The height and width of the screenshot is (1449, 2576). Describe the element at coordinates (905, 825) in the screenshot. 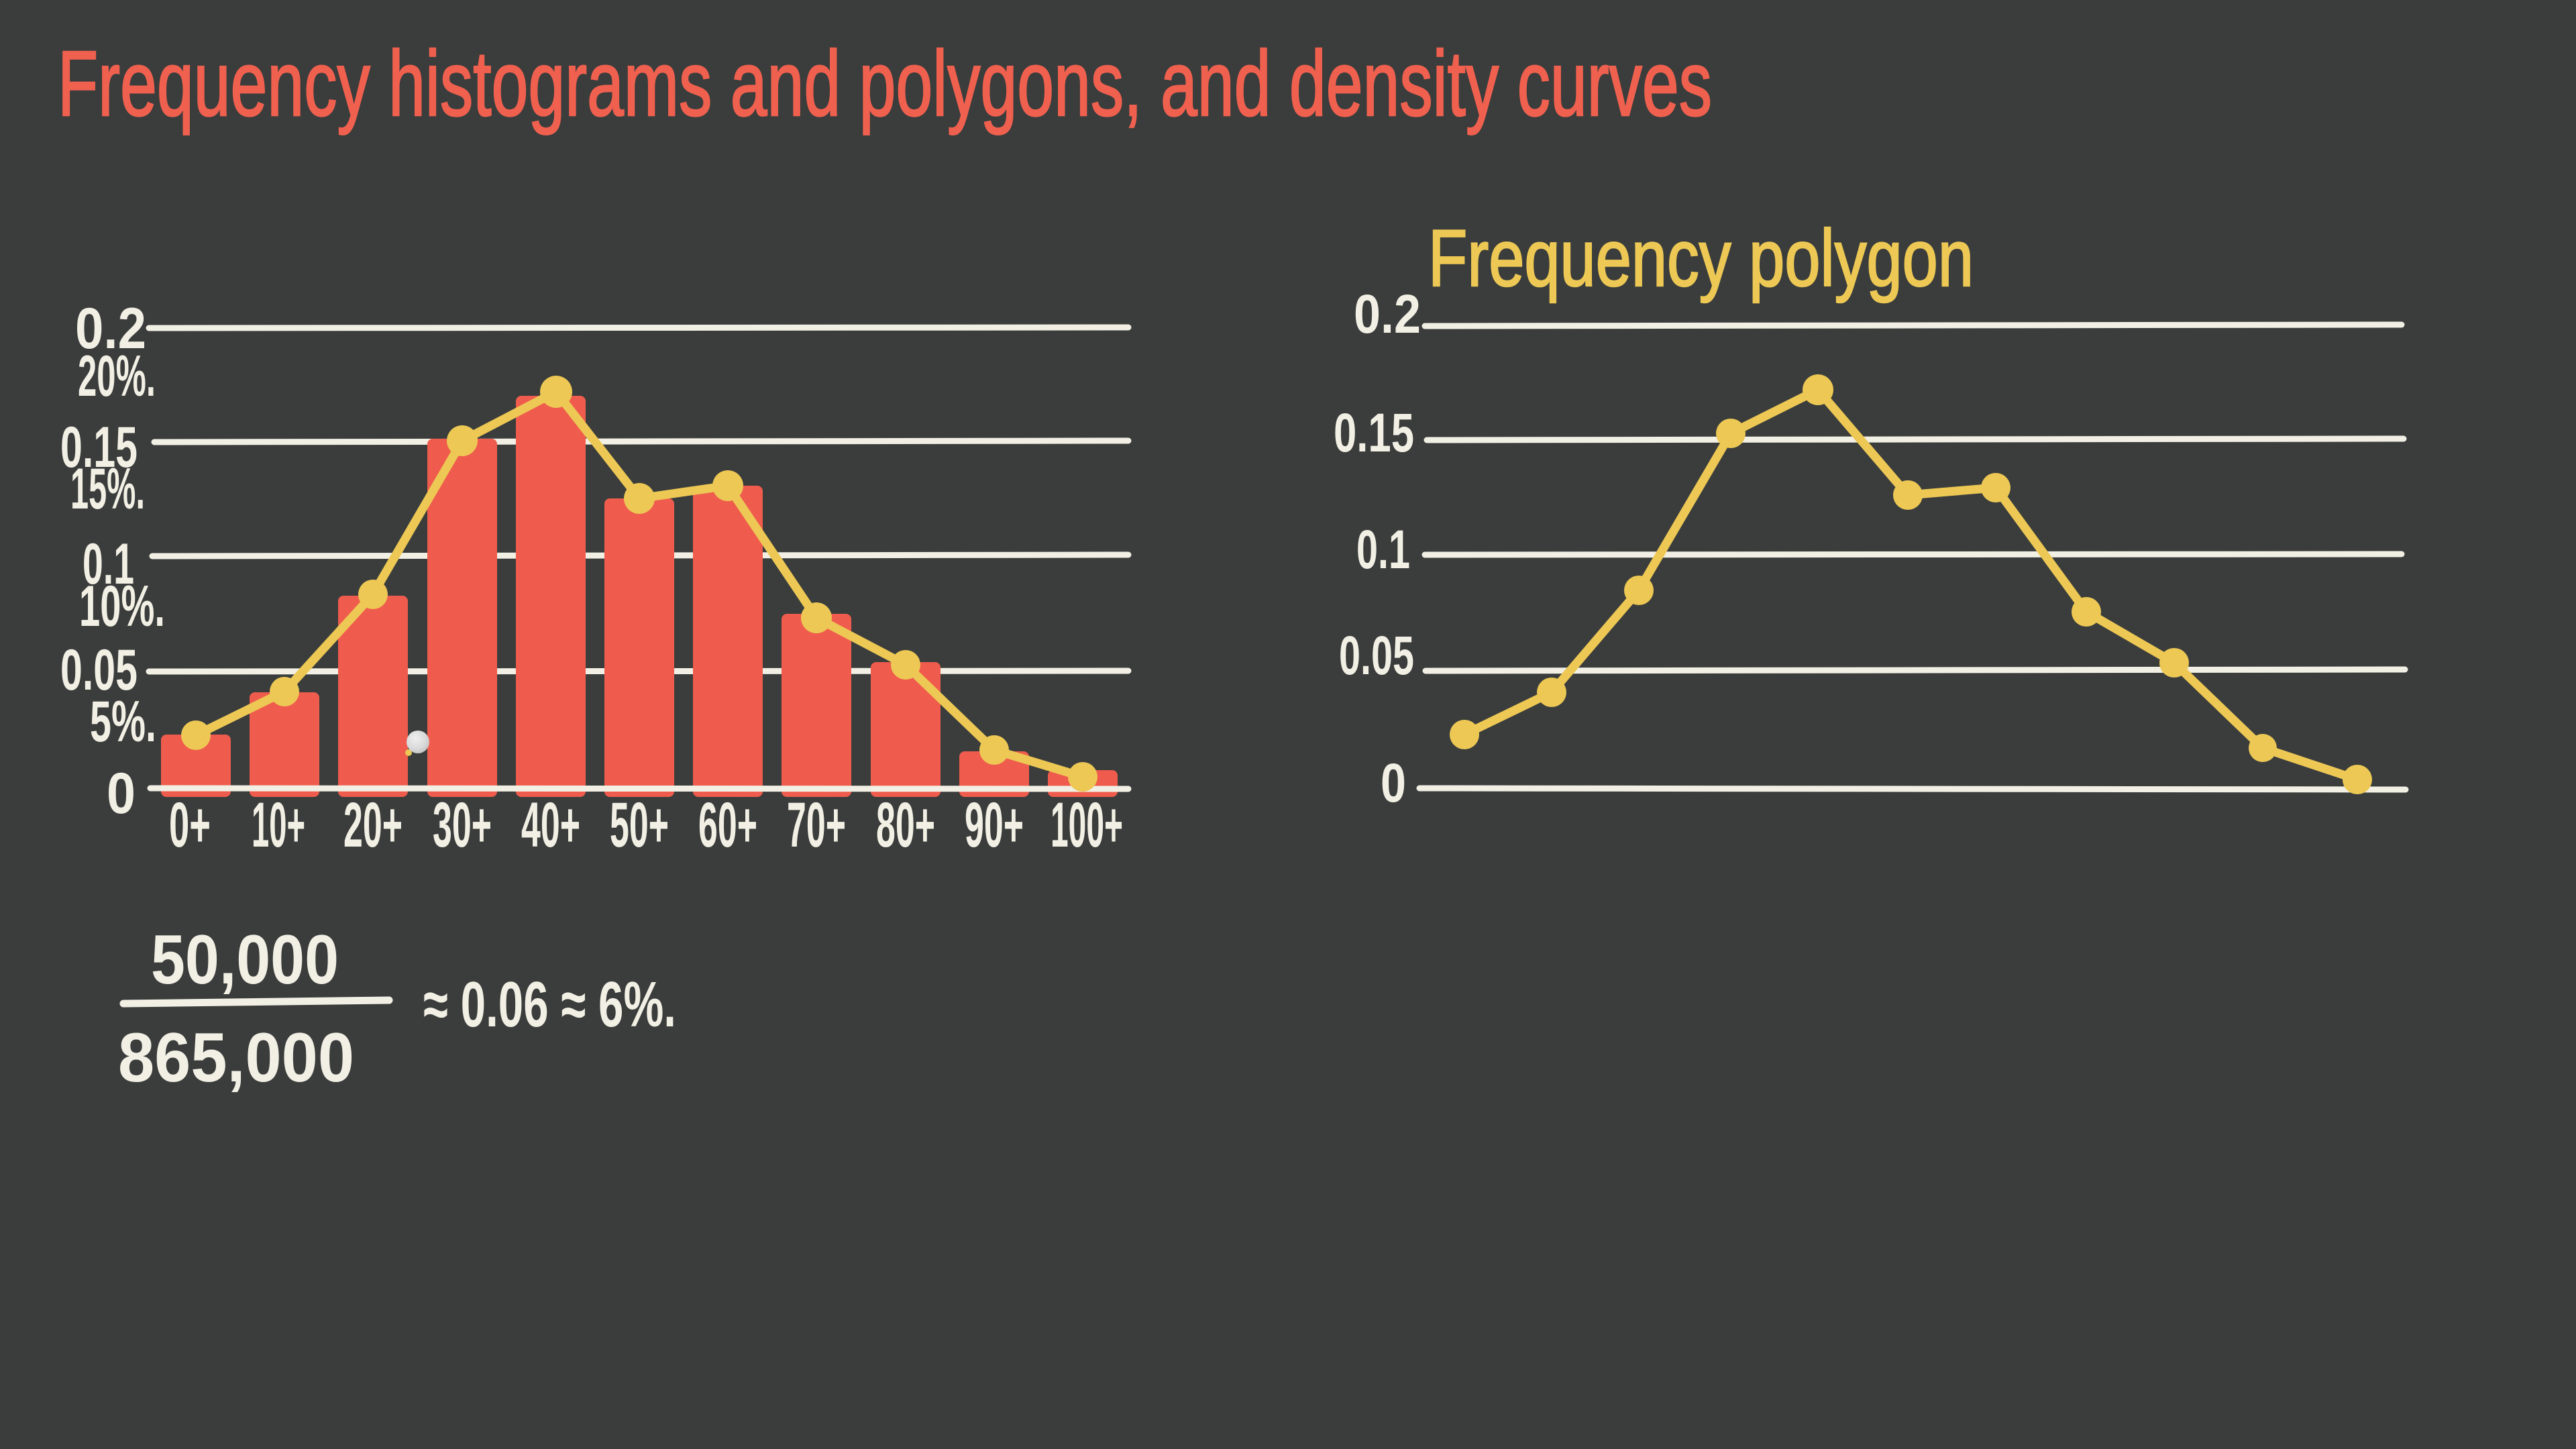

I see `svg-text: 80+` at that location.